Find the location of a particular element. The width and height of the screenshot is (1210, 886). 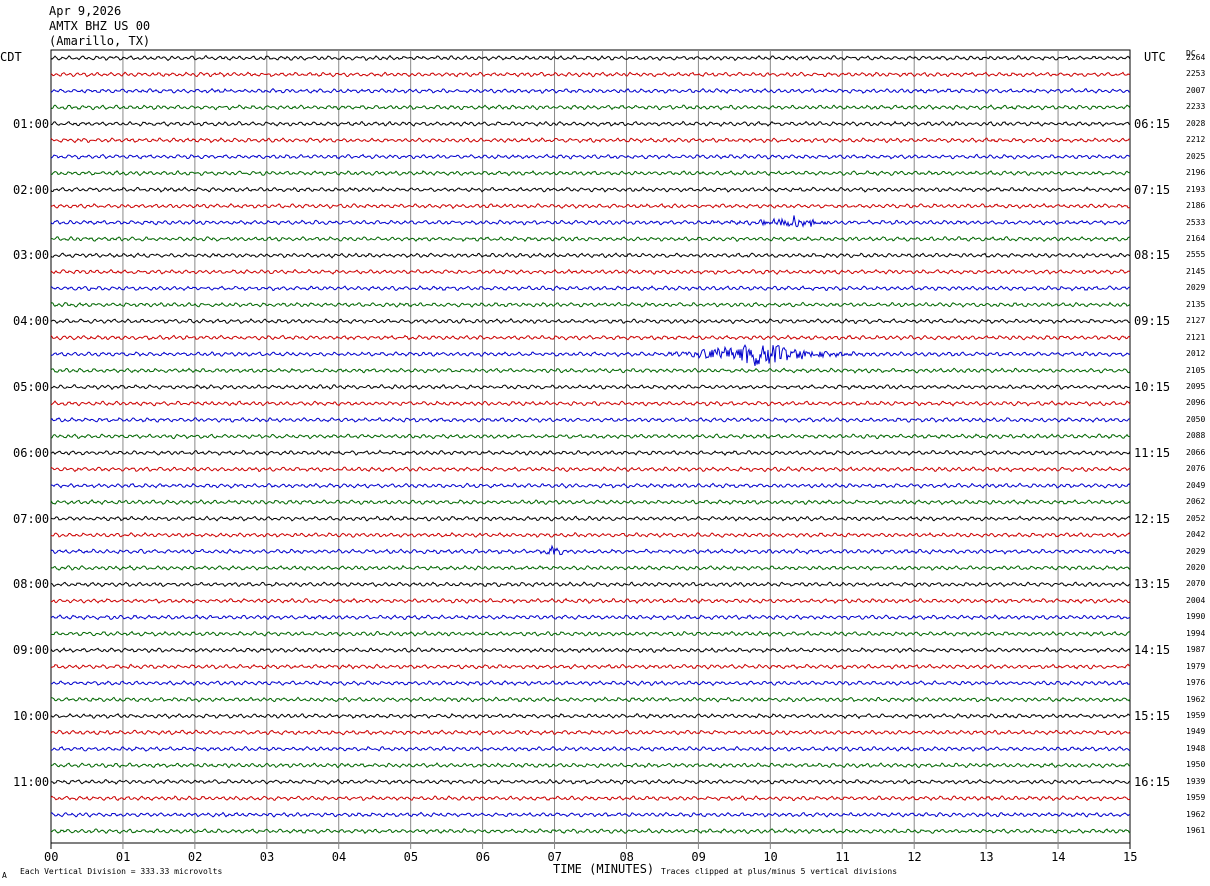

dc-offset-label: 2121 is located at coordinates (1196, 337).